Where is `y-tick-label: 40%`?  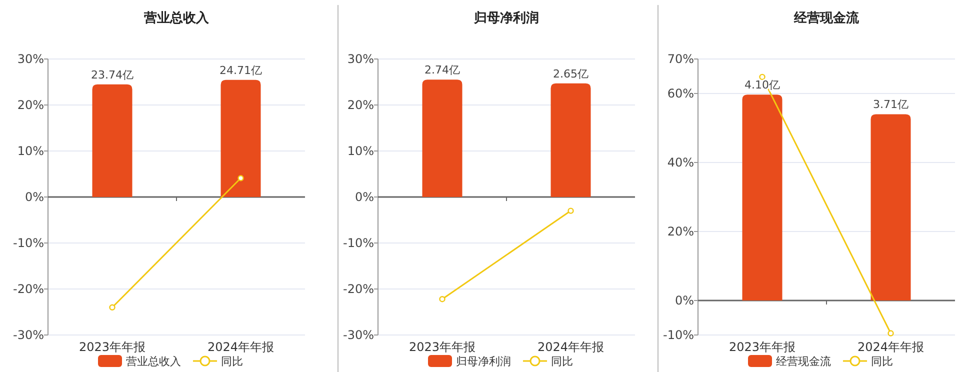 y-tick-label: 40% is located at coordinates (680, 163).